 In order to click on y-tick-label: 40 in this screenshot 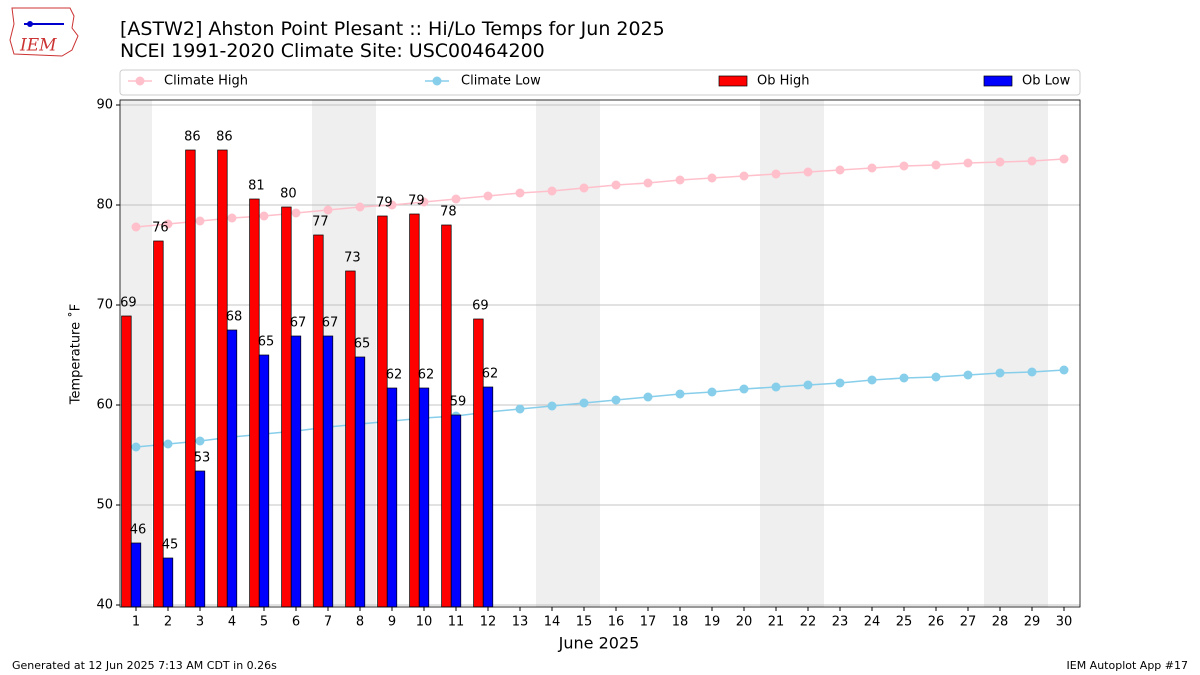, I will do `click(104, 605)`.